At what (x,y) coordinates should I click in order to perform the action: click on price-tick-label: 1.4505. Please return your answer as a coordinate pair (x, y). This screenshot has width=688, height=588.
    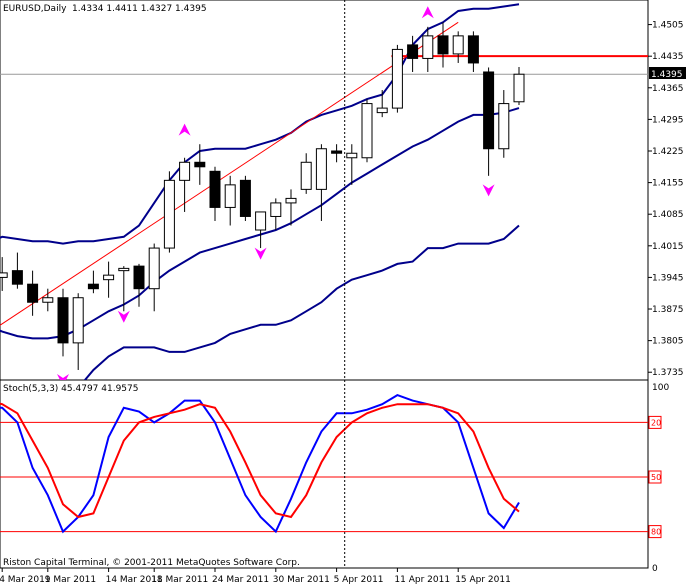
    Looking at the image, I should click on (668, 26).